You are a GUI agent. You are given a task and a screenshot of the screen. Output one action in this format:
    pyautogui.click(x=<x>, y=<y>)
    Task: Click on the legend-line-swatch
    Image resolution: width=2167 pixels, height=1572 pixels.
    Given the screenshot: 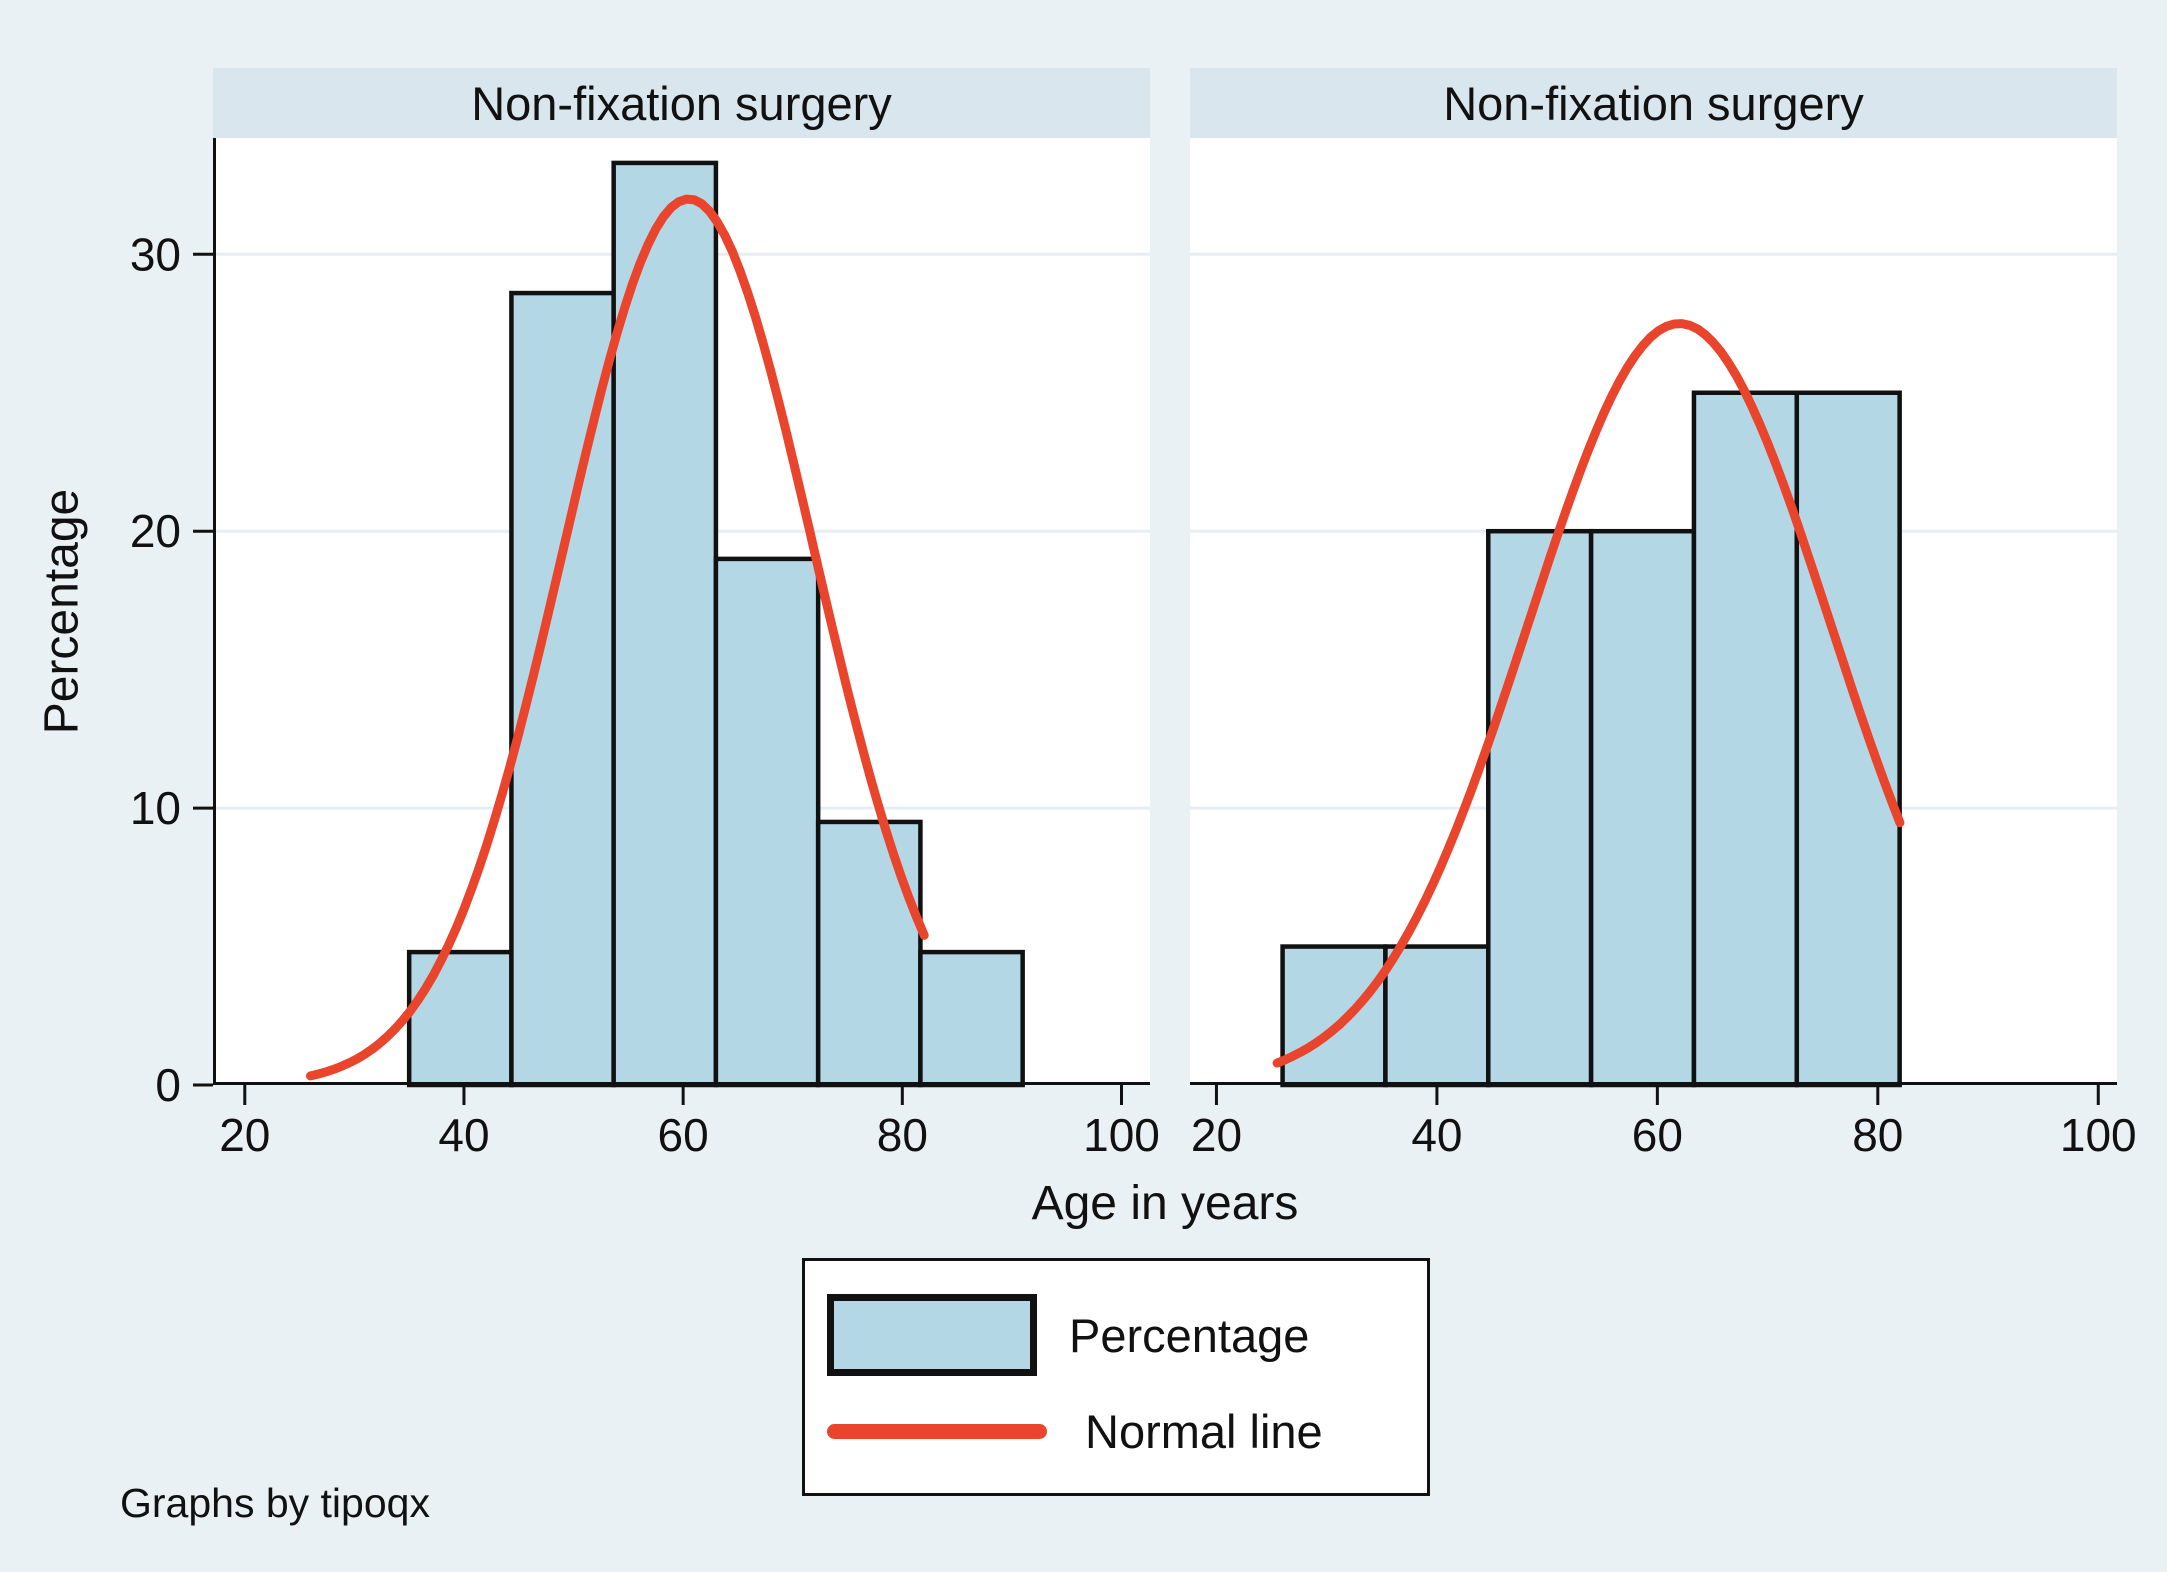 What is the action you would take?
    pyautogui.click(x=937, y=1431)
    